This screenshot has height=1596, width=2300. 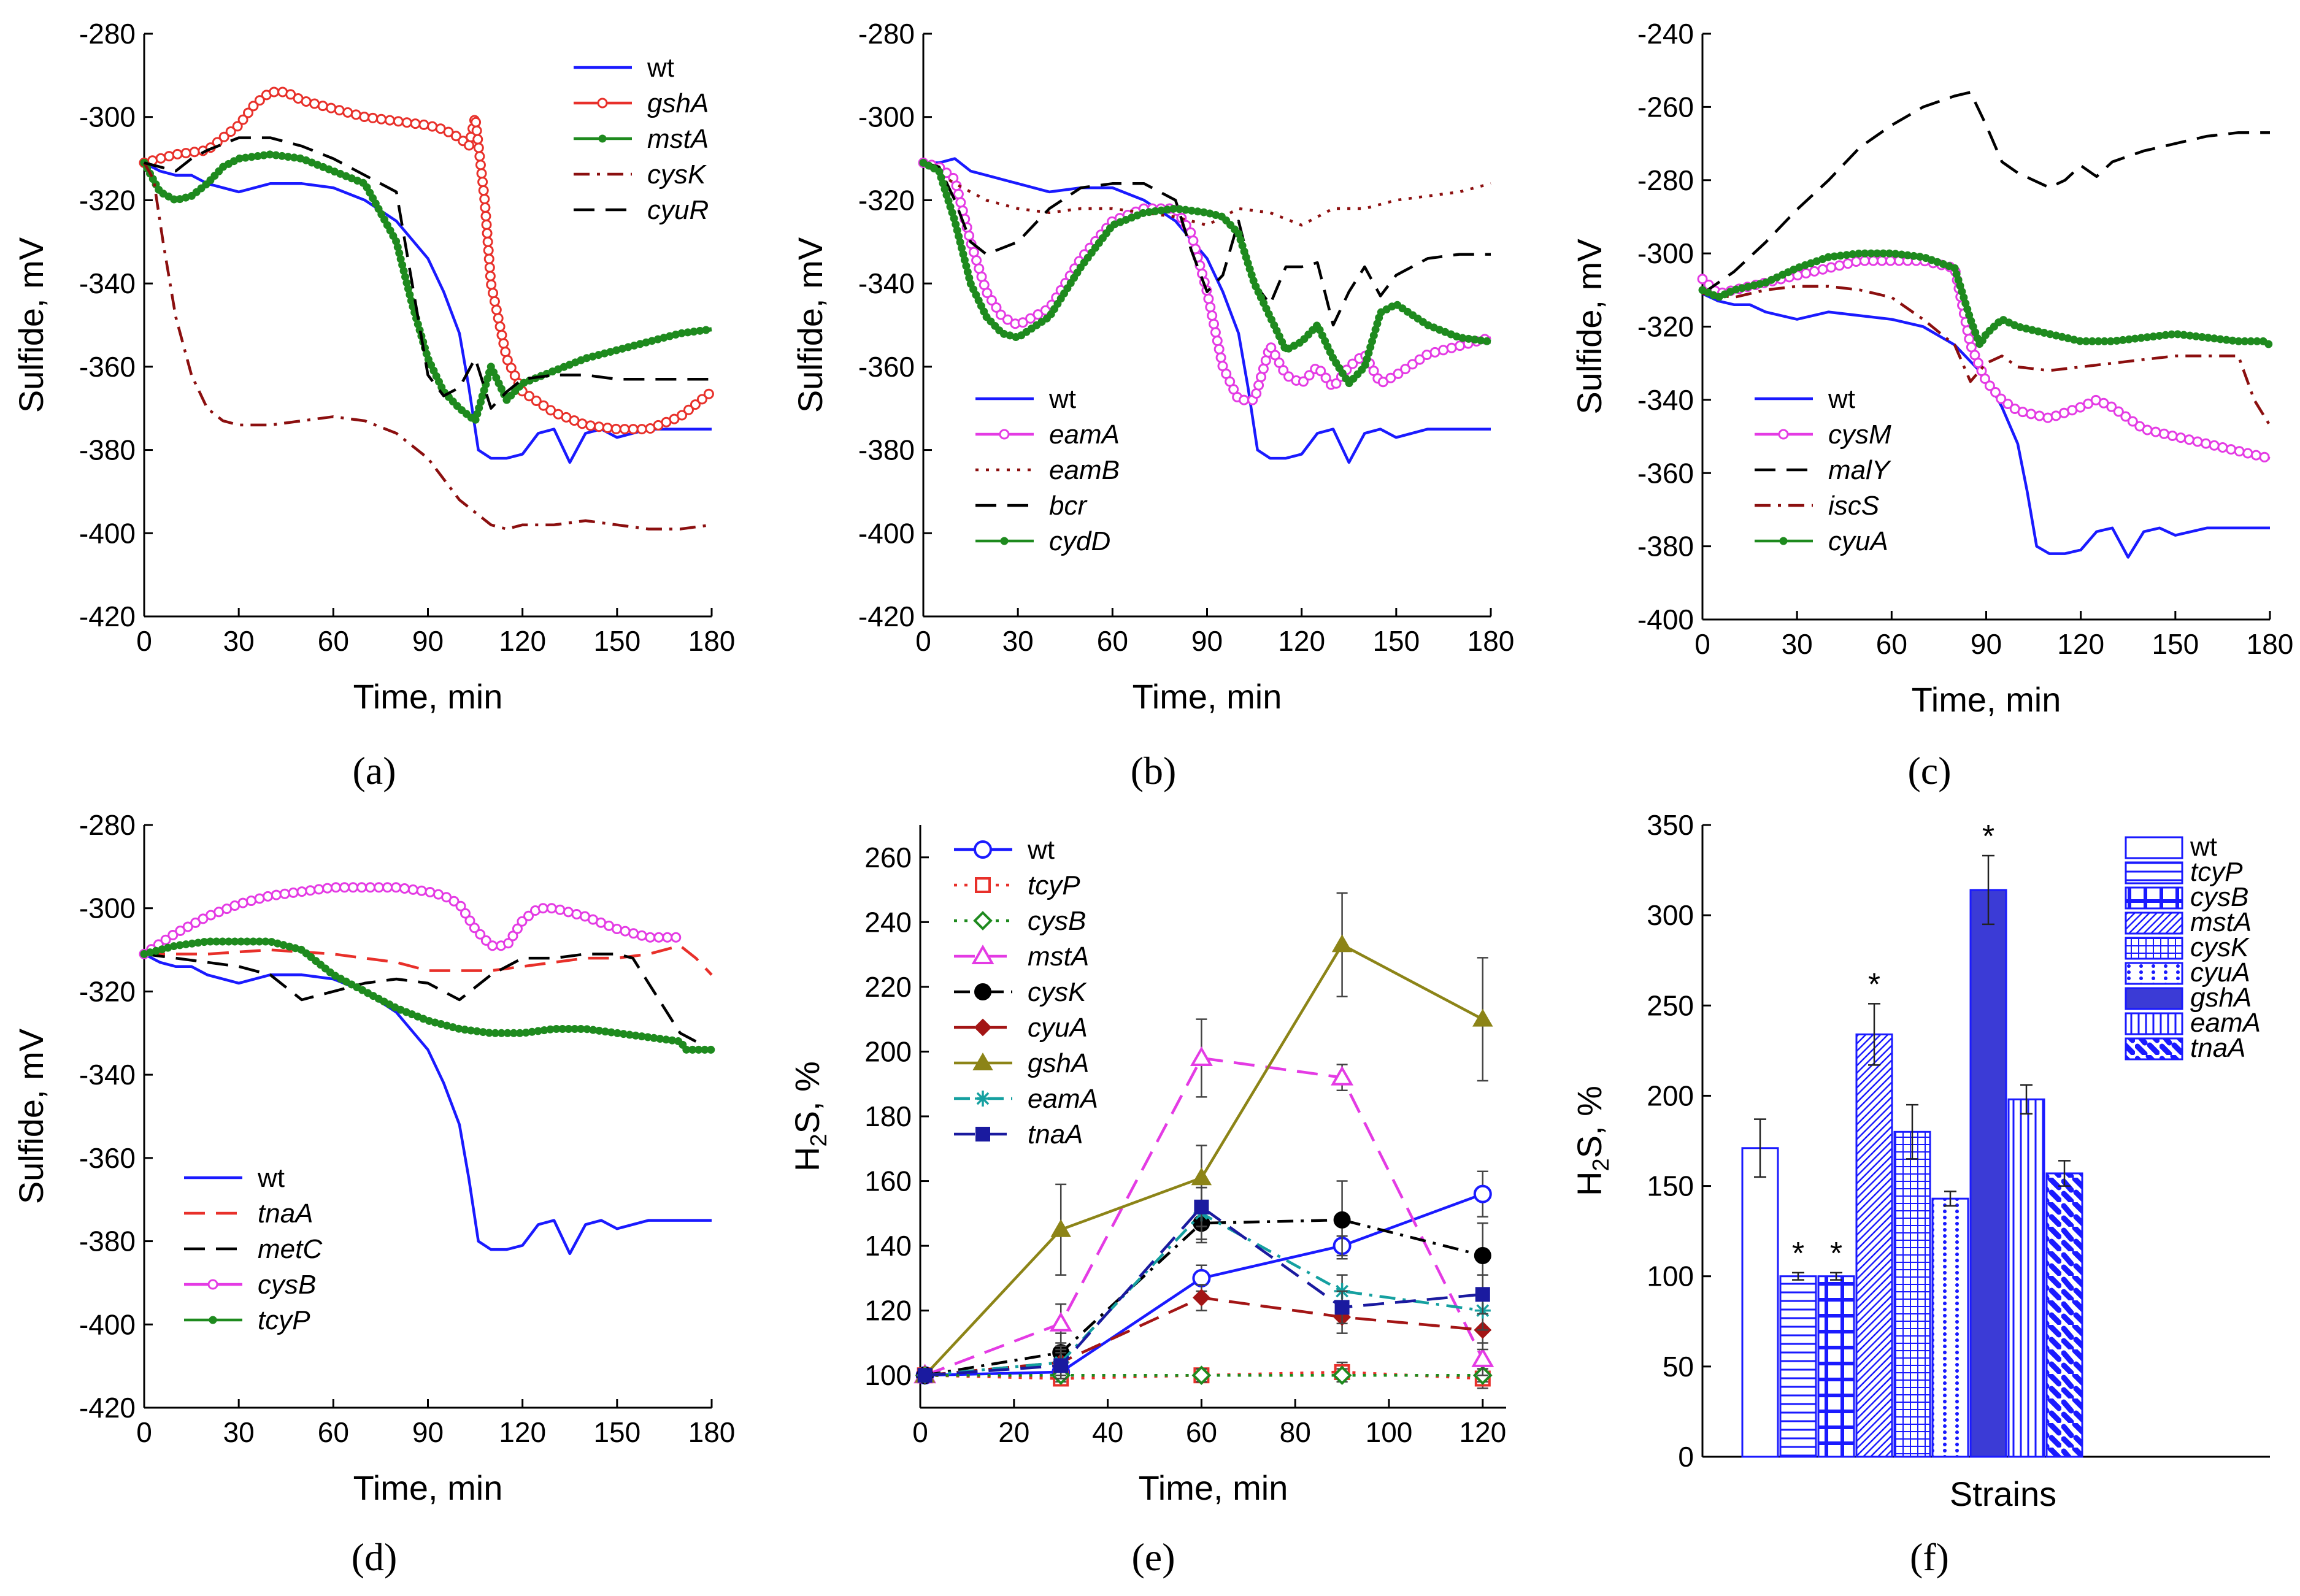 I want to click on legend-label: tnaA, so click(x=285, y=1214).